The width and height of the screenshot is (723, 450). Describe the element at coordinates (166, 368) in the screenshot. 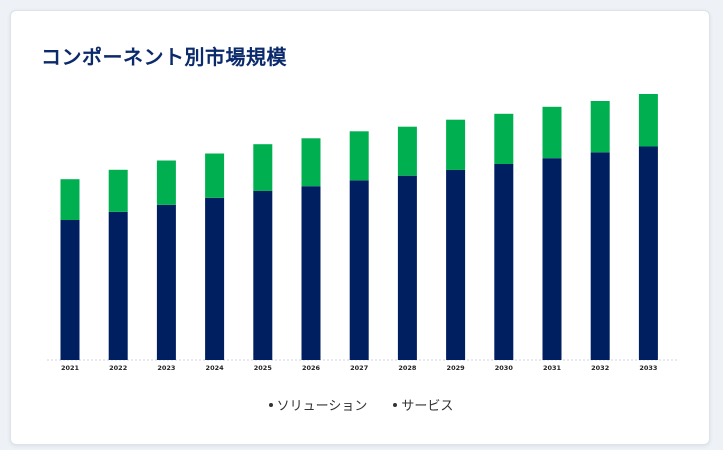

I see `x-tick-label-2023: 2023` at that location.